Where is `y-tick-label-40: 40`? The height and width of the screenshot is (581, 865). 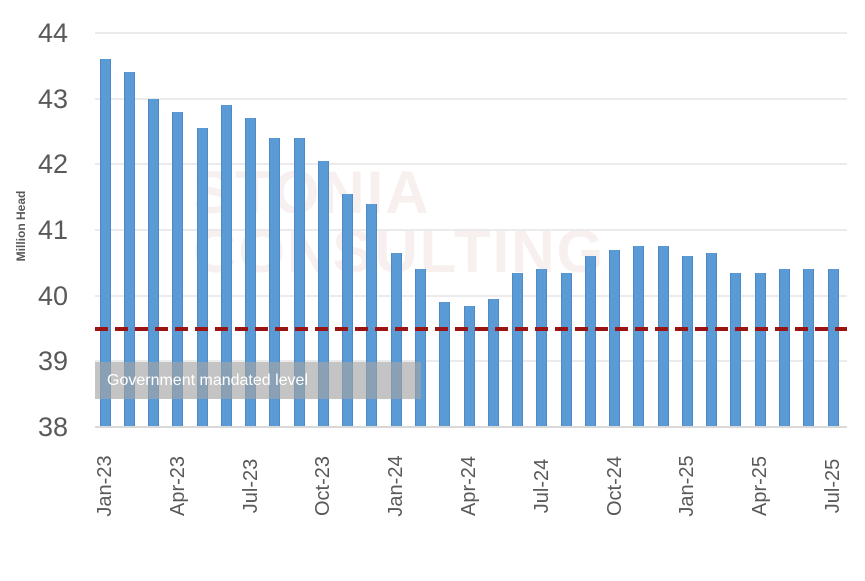 y-tick-label-40: 40 is located at coordinates (52, 295).